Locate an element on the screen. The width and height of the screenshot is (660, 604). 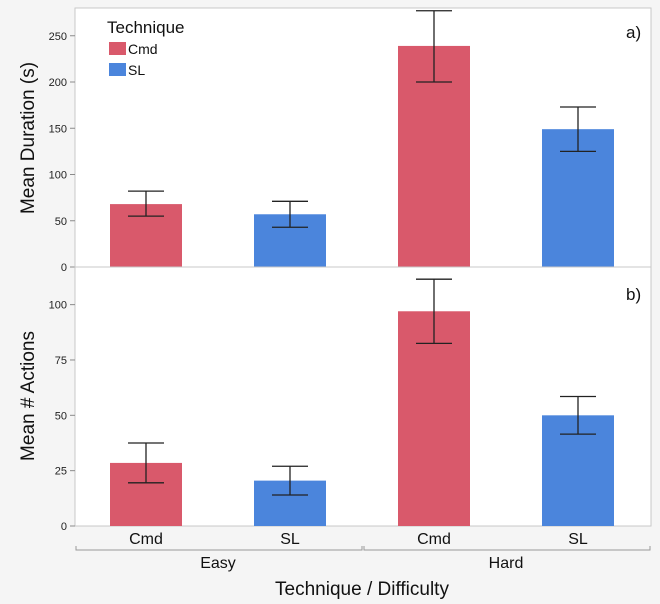
x-category-easy-cmd: Cmd is located at coordinates (146, 539).